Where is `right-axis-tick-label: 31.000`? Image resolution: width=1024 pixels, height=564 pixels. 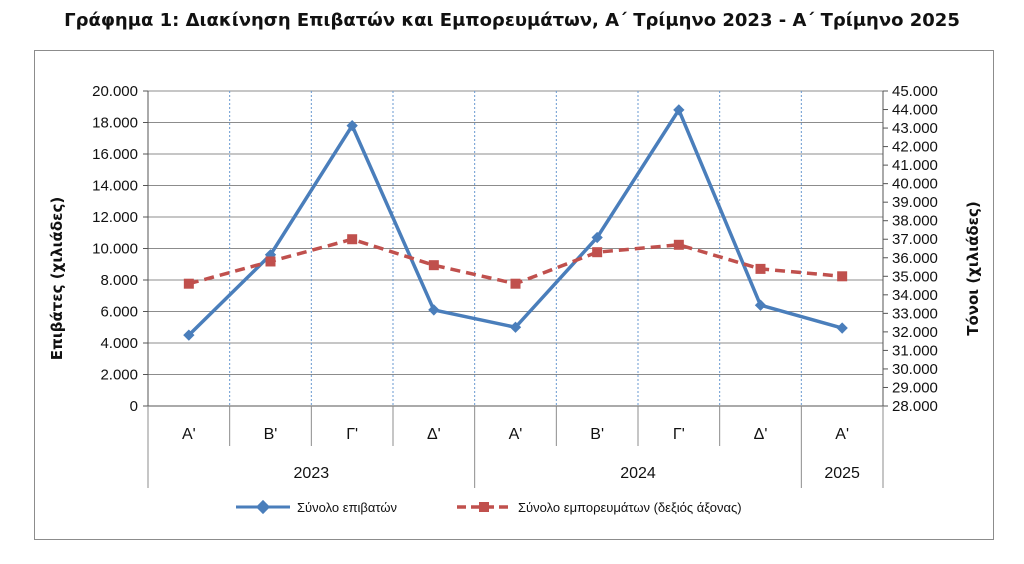 right-axis-tick-label: 31.000 is located at coordinates (915, 350).